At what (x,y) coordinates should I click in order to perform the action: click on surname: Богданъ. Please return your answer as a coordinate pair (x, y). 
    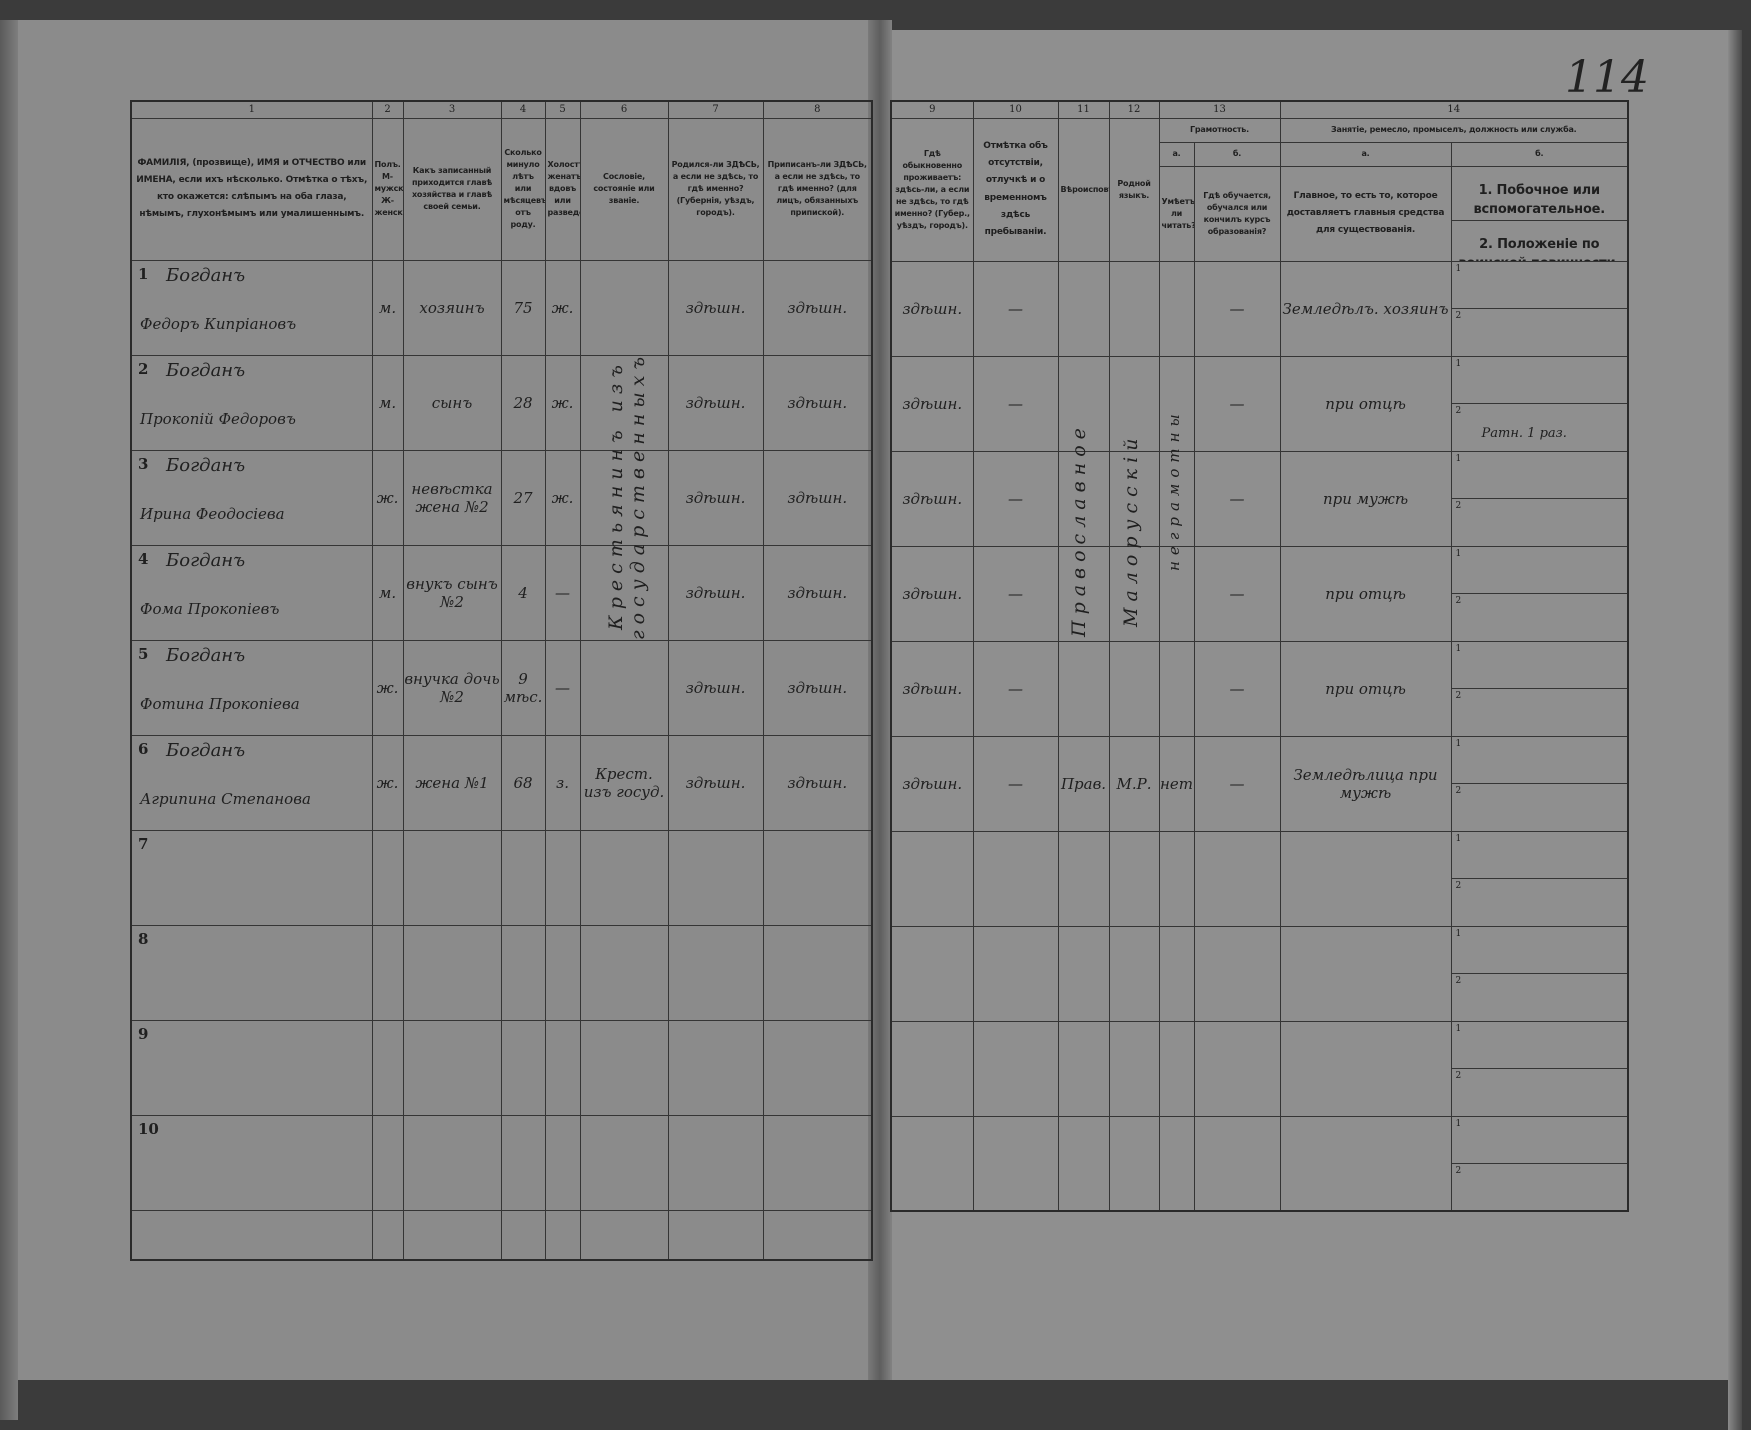
    Looking at the image, I should click on (206, 560).